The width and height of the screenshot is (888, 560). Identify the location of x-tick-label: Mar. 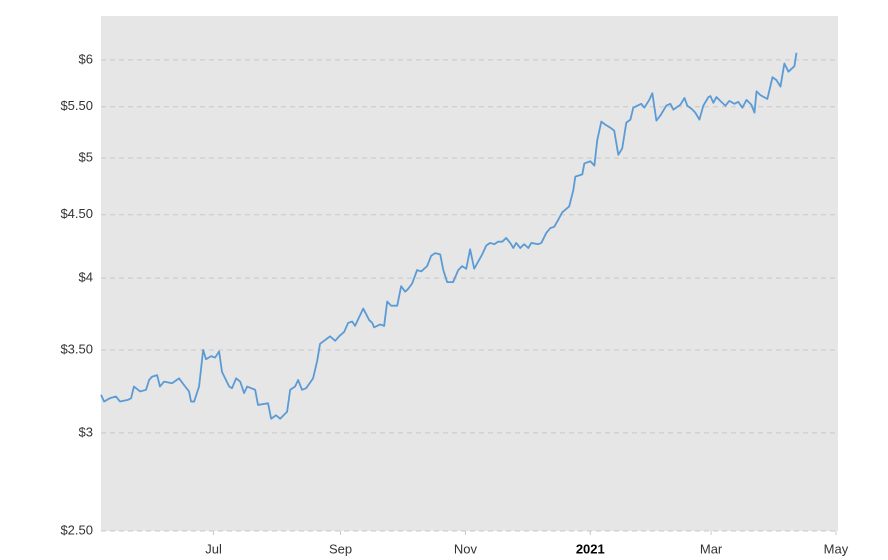
(711, 548).